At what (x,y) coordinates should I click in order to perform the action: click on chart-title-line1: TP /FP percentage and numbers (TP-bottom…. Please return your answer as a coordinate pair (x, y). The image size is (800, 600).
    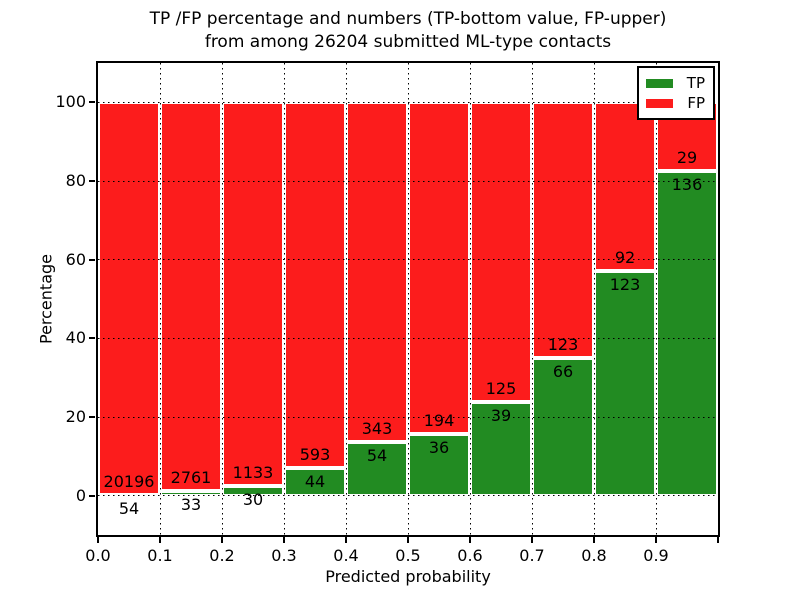
    Looking at the image, I should click on (408, 19).